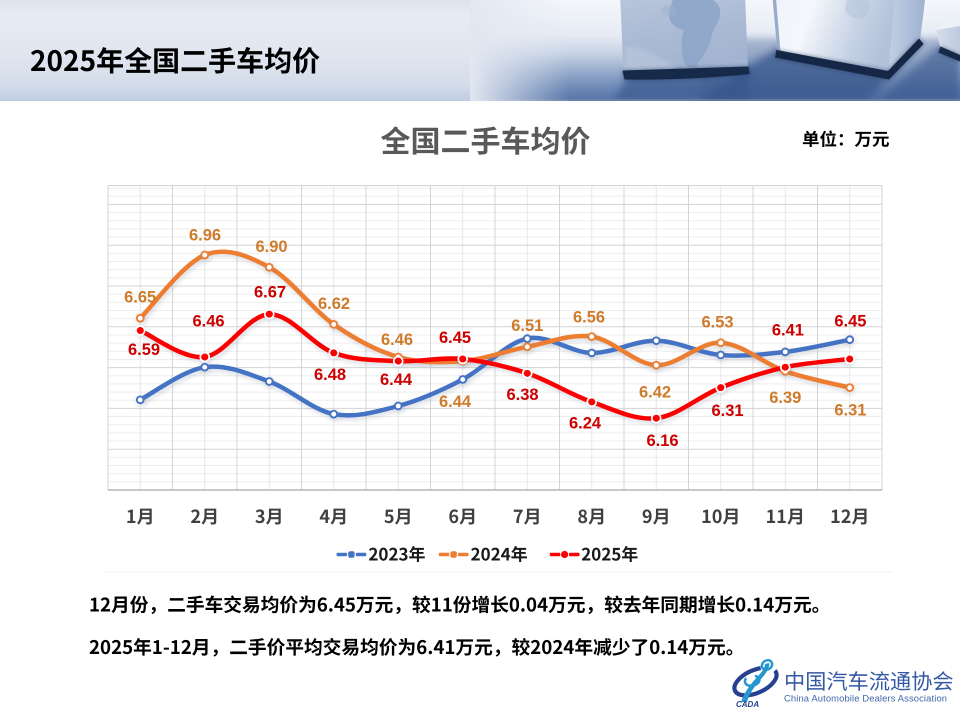 This screenshot has width=960, height=720. I want to click on svg-text: 6.90, so click(271, 247).